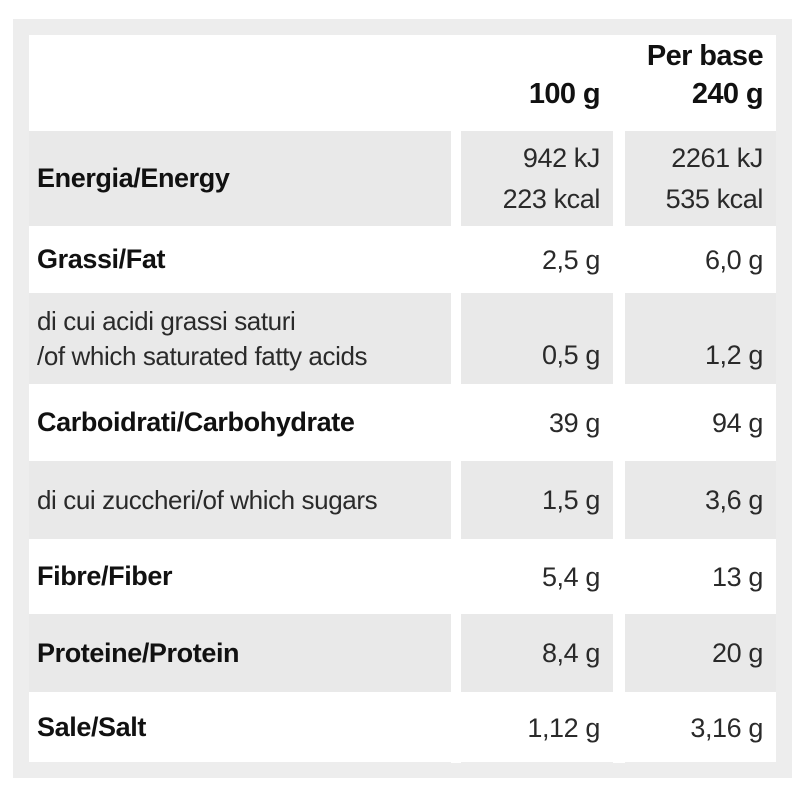 The width and height of the screenshot is (800, 800). I want to click on value-line: 5,4 g, so click(570, 576).